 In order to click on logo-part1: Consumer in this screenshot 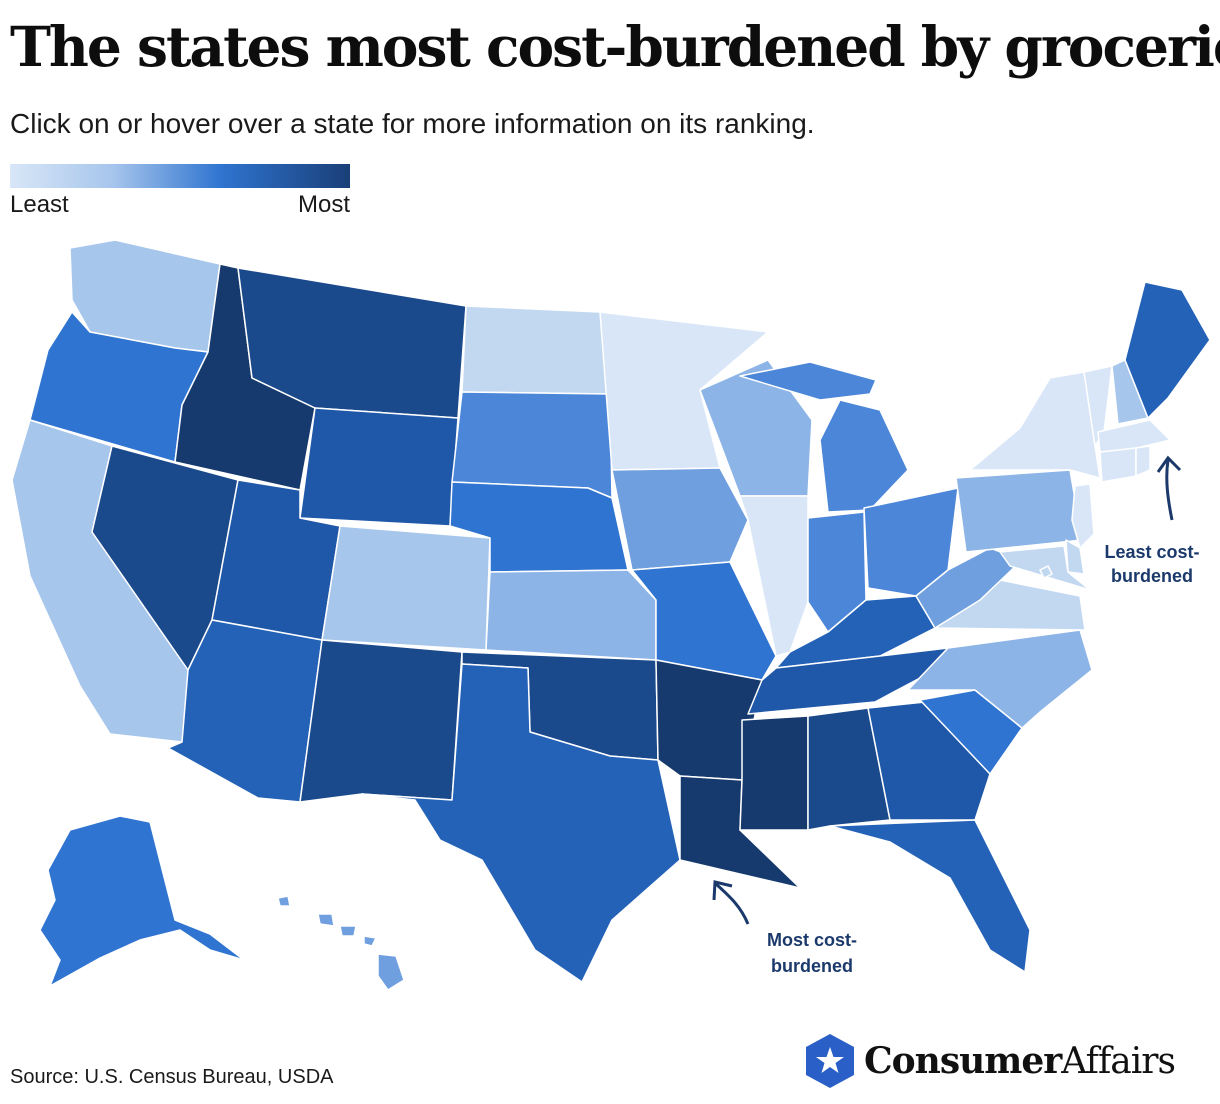, I will do `click(963, 1061)`.